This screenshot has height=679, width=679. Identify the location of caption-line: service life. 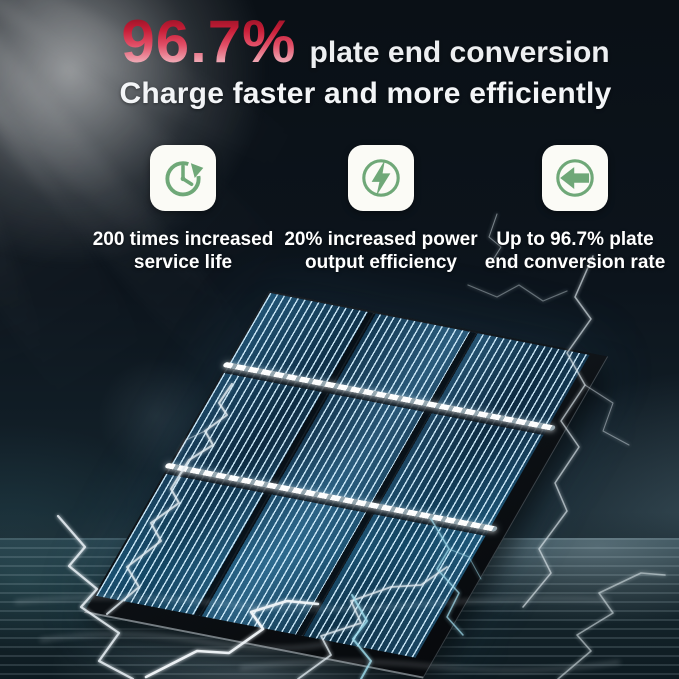
(183, 262).